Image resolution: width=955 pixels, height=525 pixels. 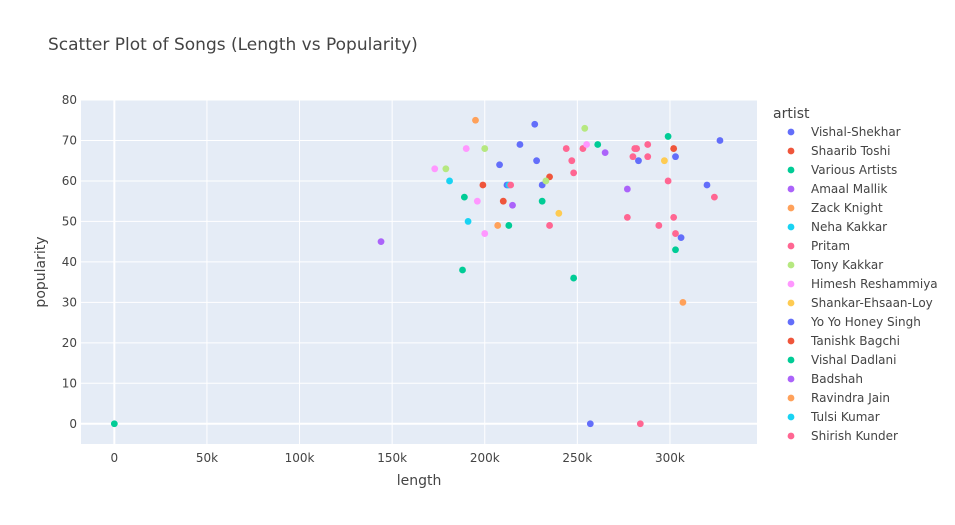 What do you see at coordinates (830, 246) in the screenshot?
I see `legend-label: Pritam` at bounding box center [830, 246].